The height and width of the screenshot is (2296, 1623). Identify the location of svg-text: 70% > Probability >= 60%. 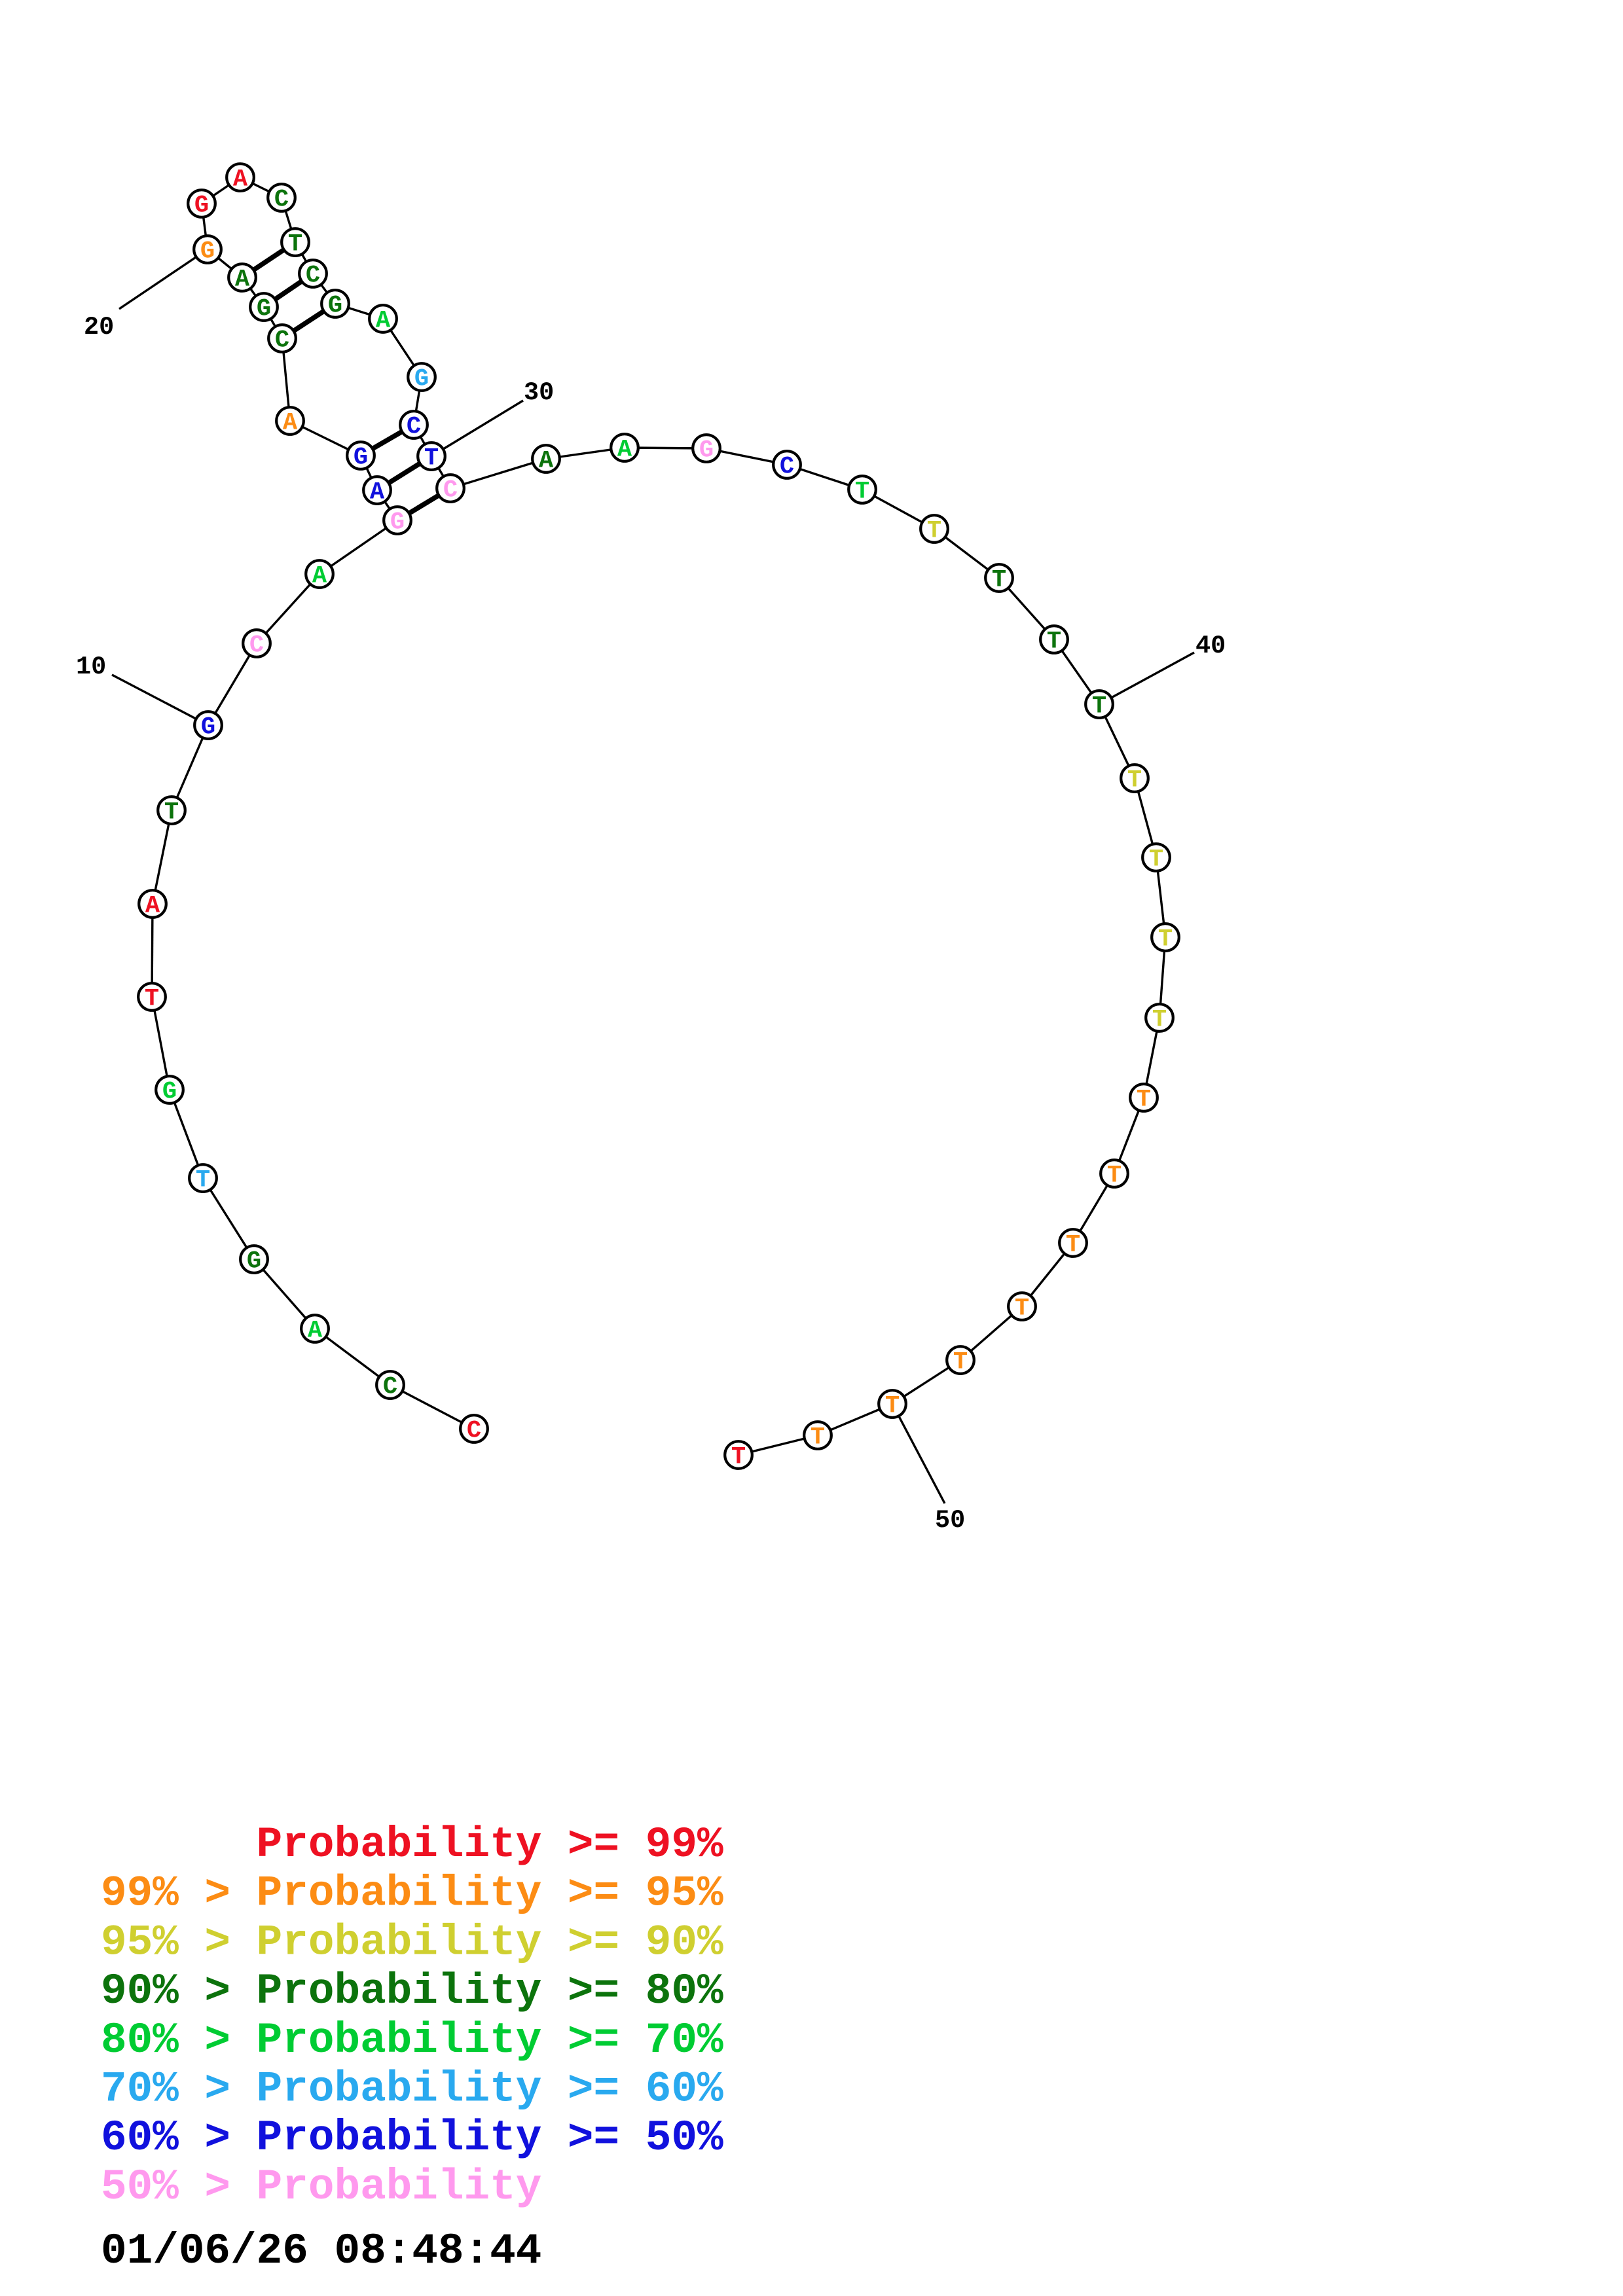
(412, 2089).